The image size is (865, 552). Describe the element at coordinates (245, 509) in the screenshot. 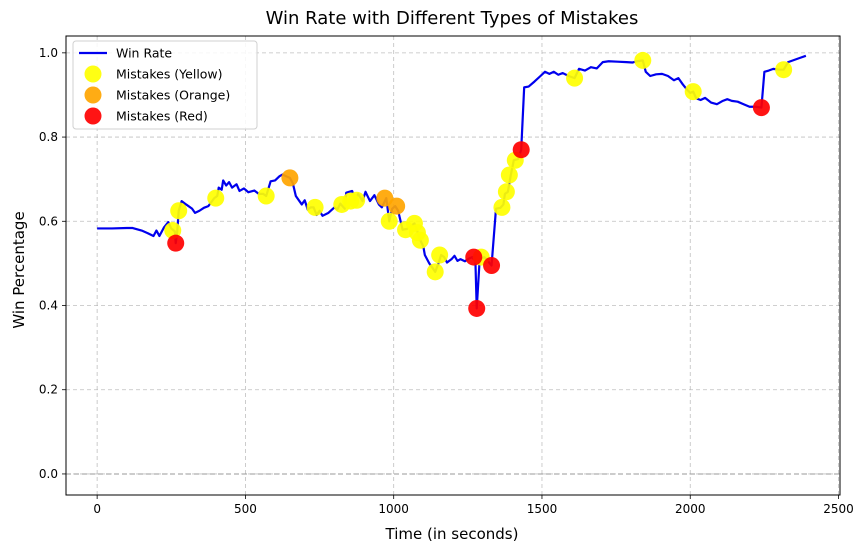

I see `x-tick-label: 500` at that location.